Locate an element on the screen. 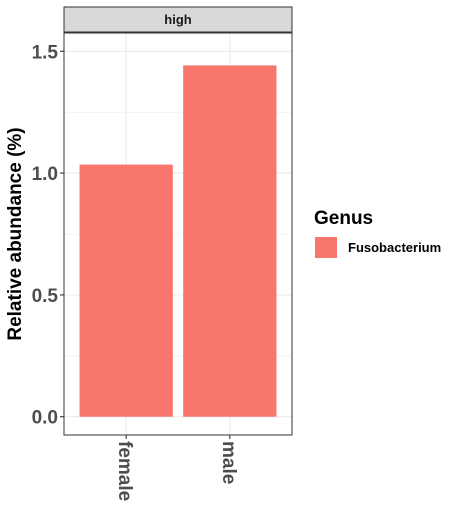  y-axis: 0.0 0.5 1.0 1.5 is located at coordinates (48, 235).